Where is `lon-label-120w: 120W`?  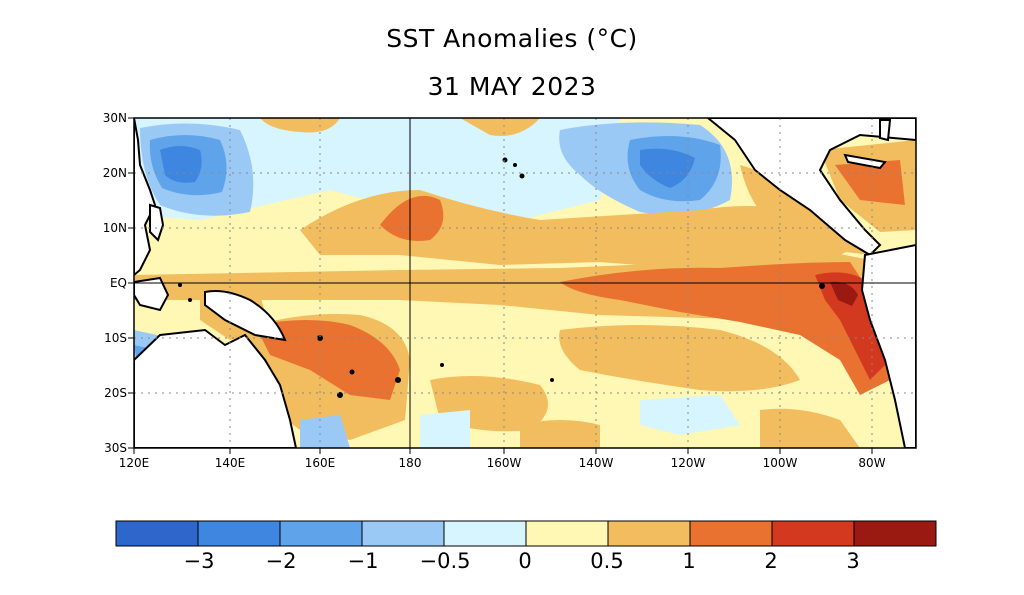 lon-label-120w: 120W is located at coordinates (688, 463).